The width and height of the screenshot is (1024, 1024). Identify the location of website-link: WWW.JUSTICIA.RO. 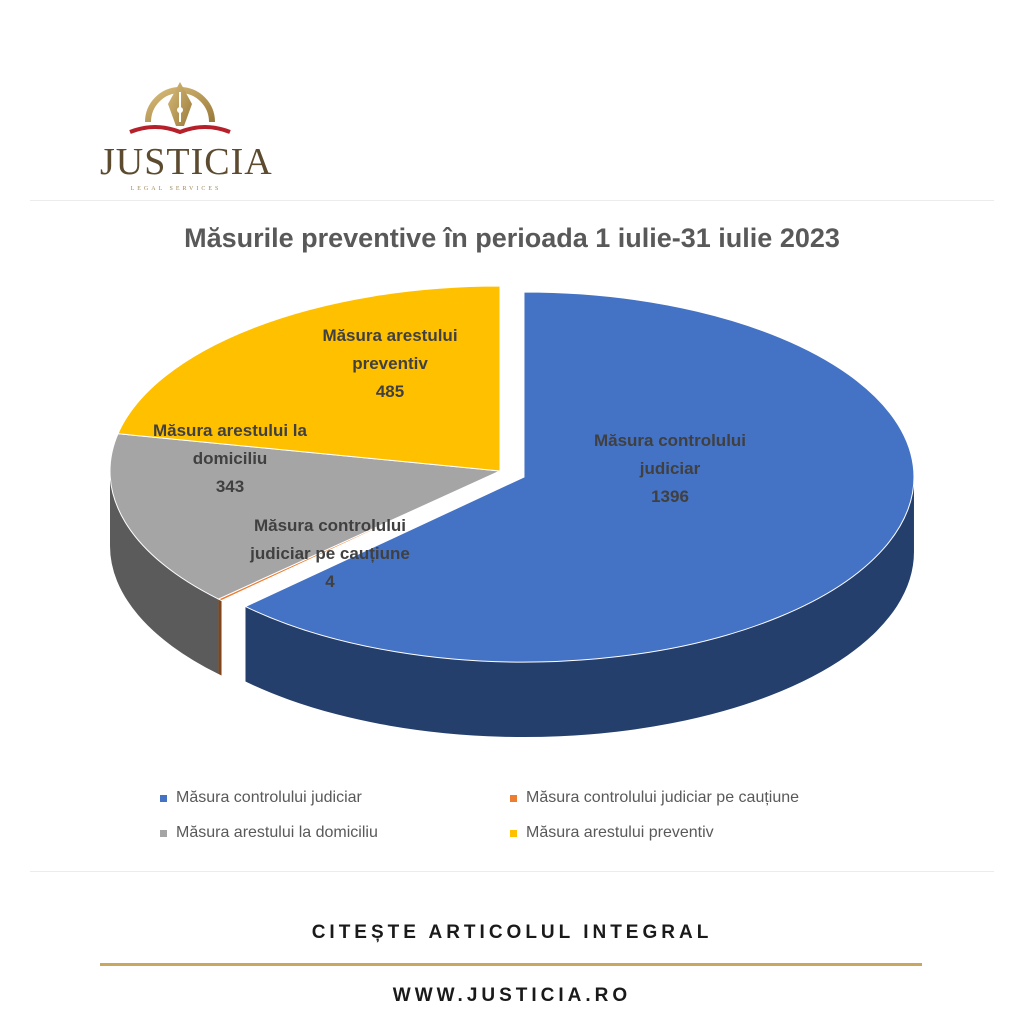
(512, 995).